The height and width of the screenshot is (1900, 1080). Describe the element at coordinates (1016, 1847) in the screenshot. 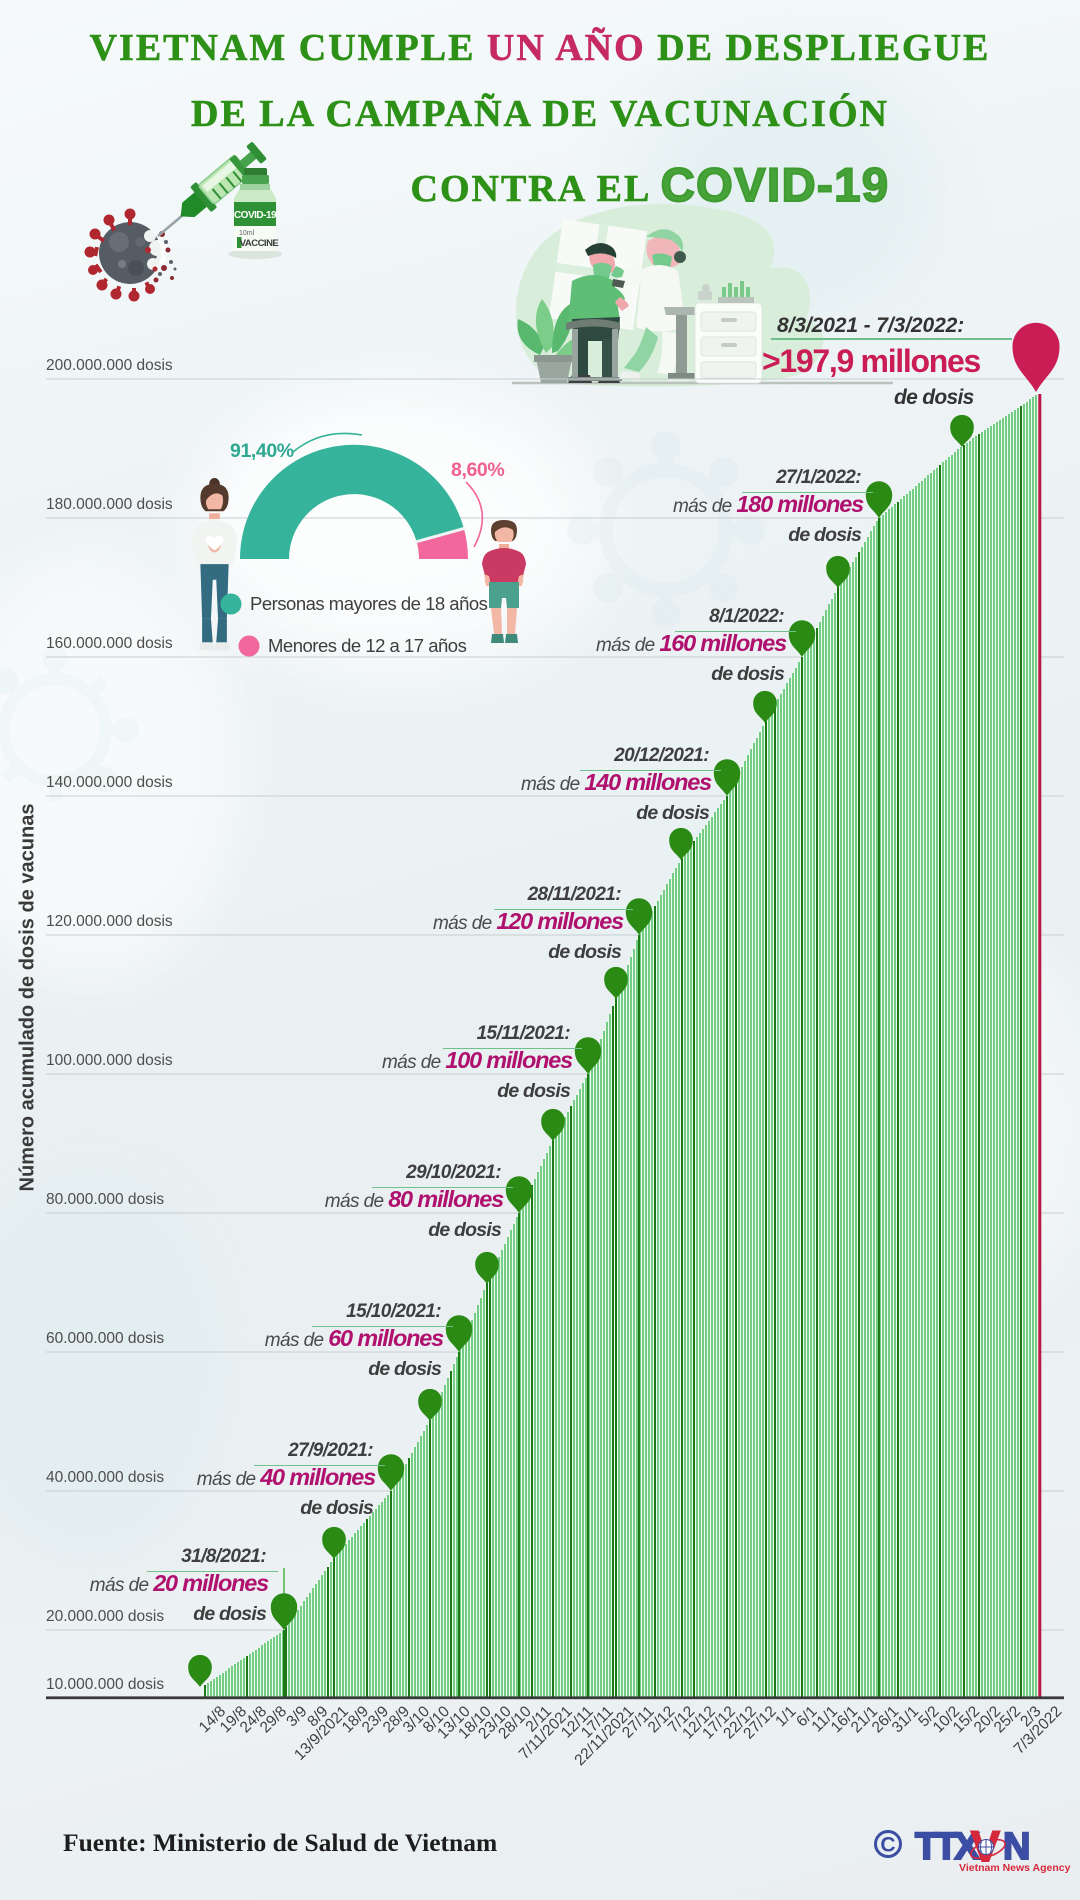

I see `svg-text: N` at that location.